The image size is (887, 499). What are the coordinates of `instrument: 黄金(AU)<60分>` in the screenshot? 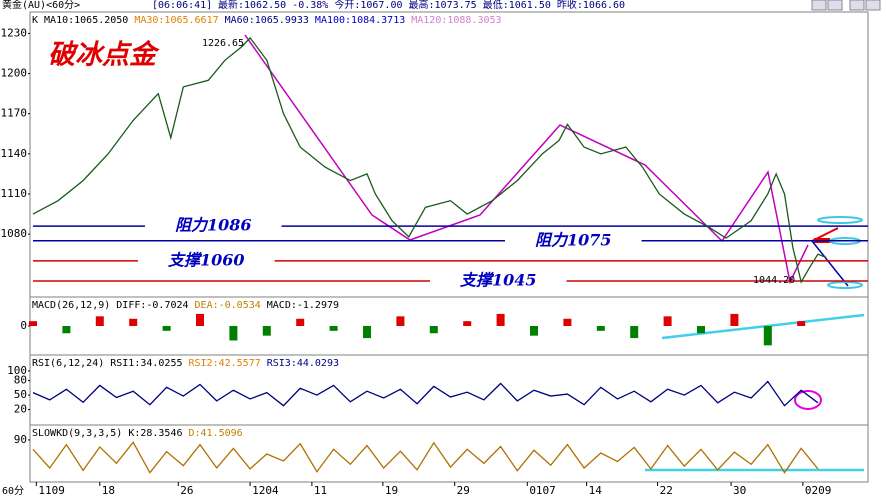 It's located at (41, 5).